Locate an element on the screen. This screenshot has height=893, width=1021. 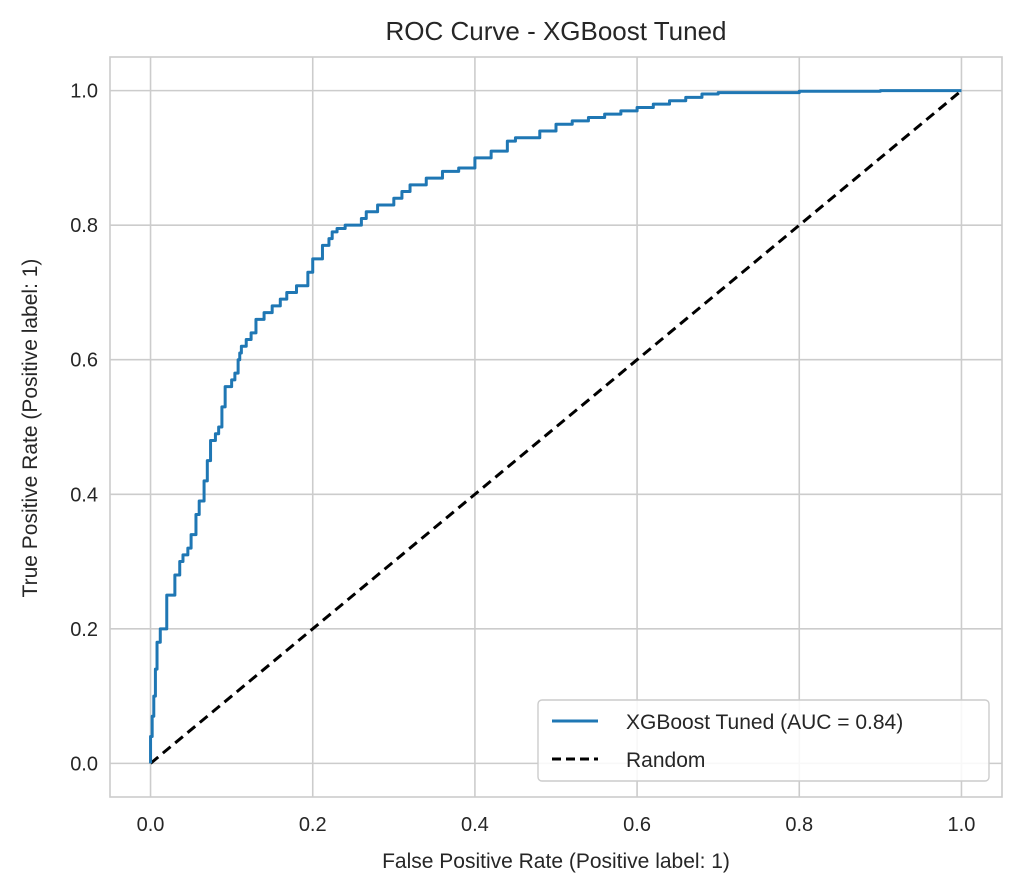
x-tick-label: 0.8 is located at coordinates (799, 825).